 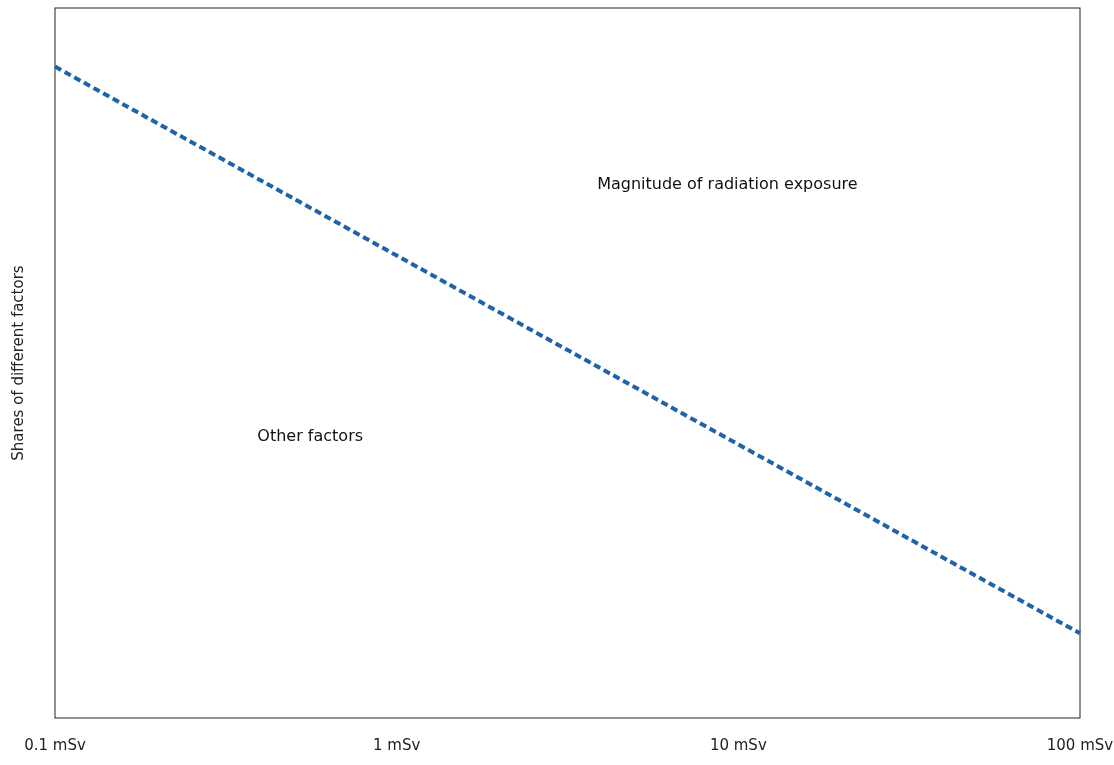 What do you see at coordinates (55, 745) in the screenshot?
I see `x-tick-label: 0.1 mSv` at bounding box center [55, 745].